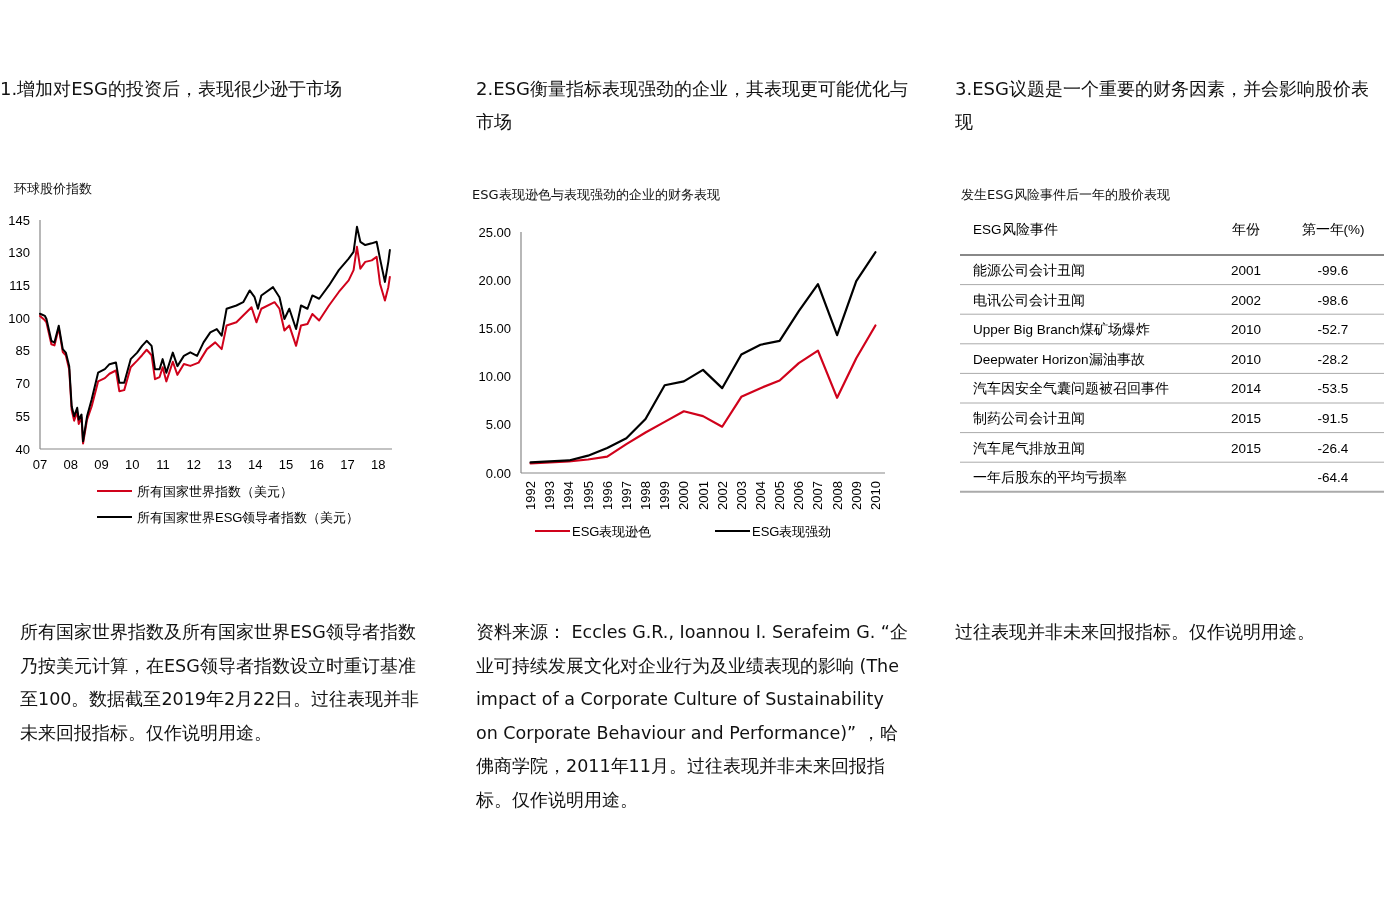  Describe the element at coordinates (40, 464) in the screenshot. I see `x-tick-label: 07` at that location.